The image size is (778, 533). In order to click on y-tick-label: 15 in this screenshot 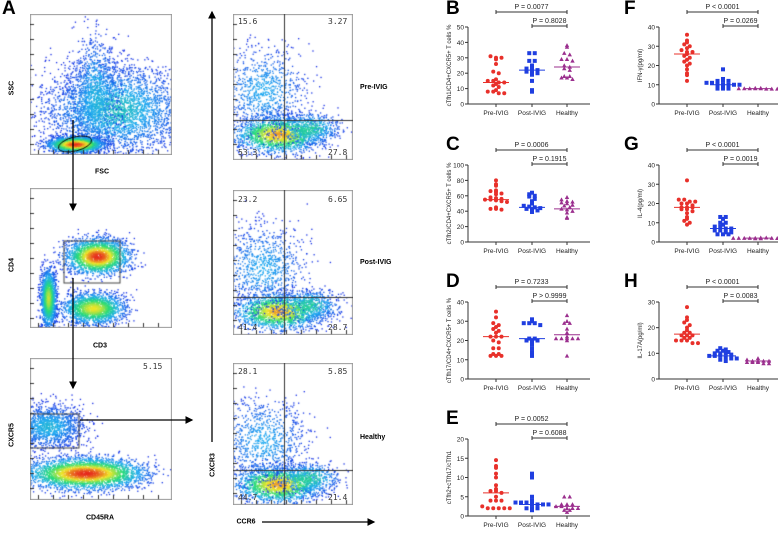, I will do `click(461, 459)`.